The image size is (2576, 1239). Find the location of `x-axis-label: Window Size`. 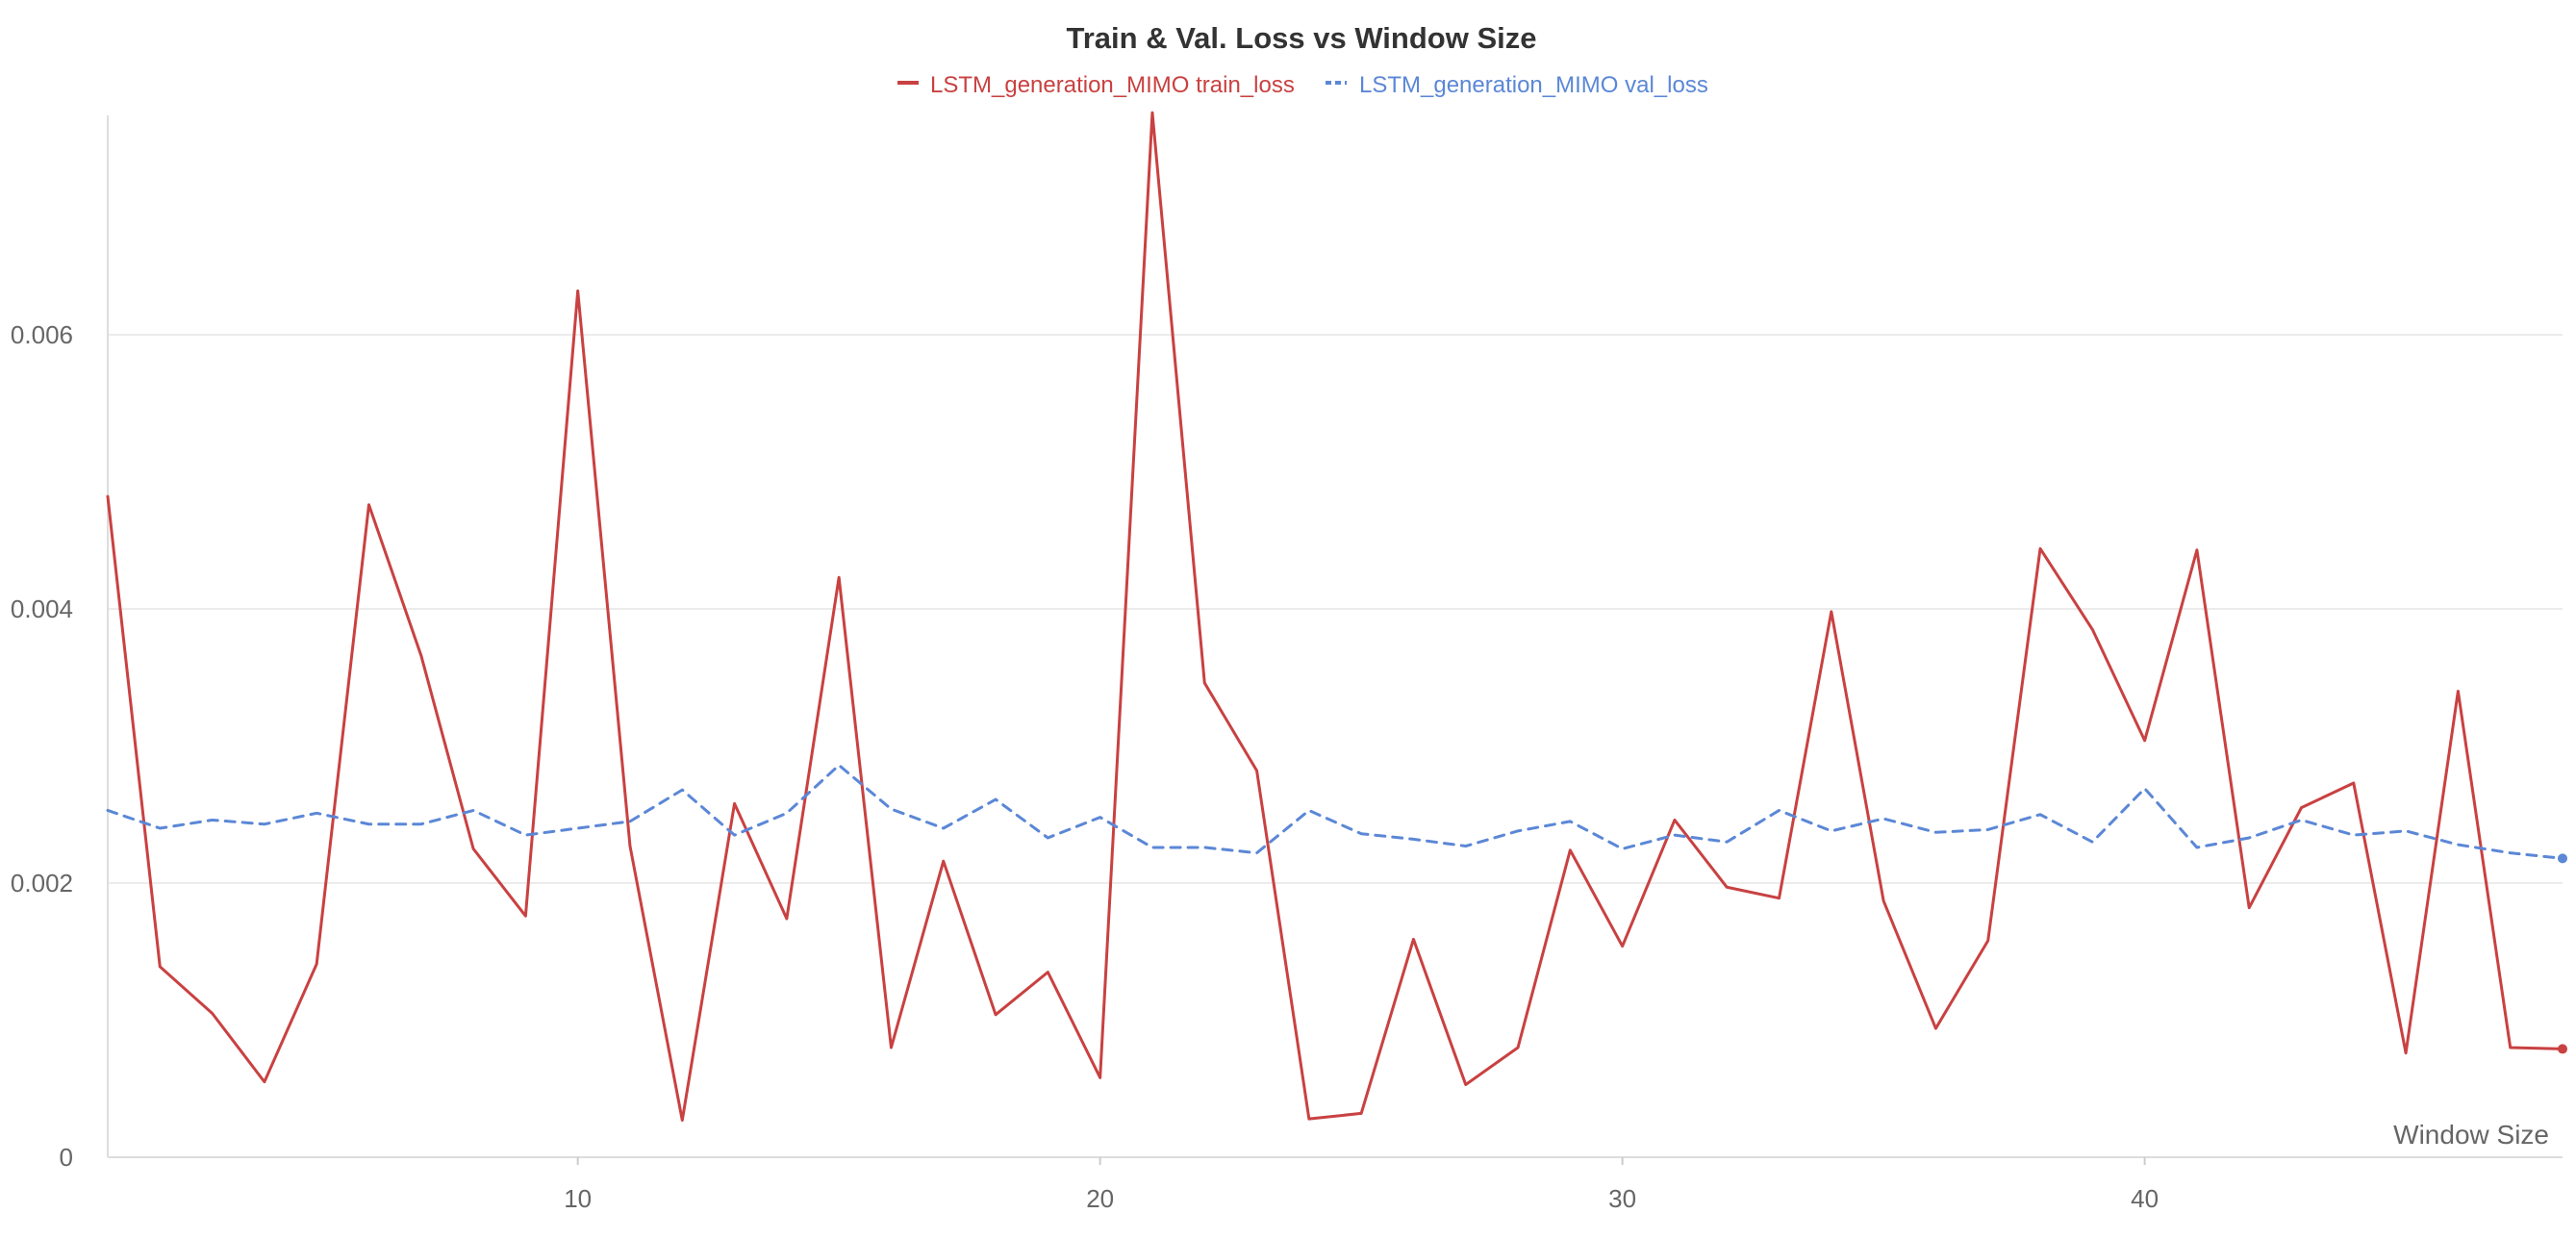

x-axis-label: Window Size is located at coordinates (2471, 1135).